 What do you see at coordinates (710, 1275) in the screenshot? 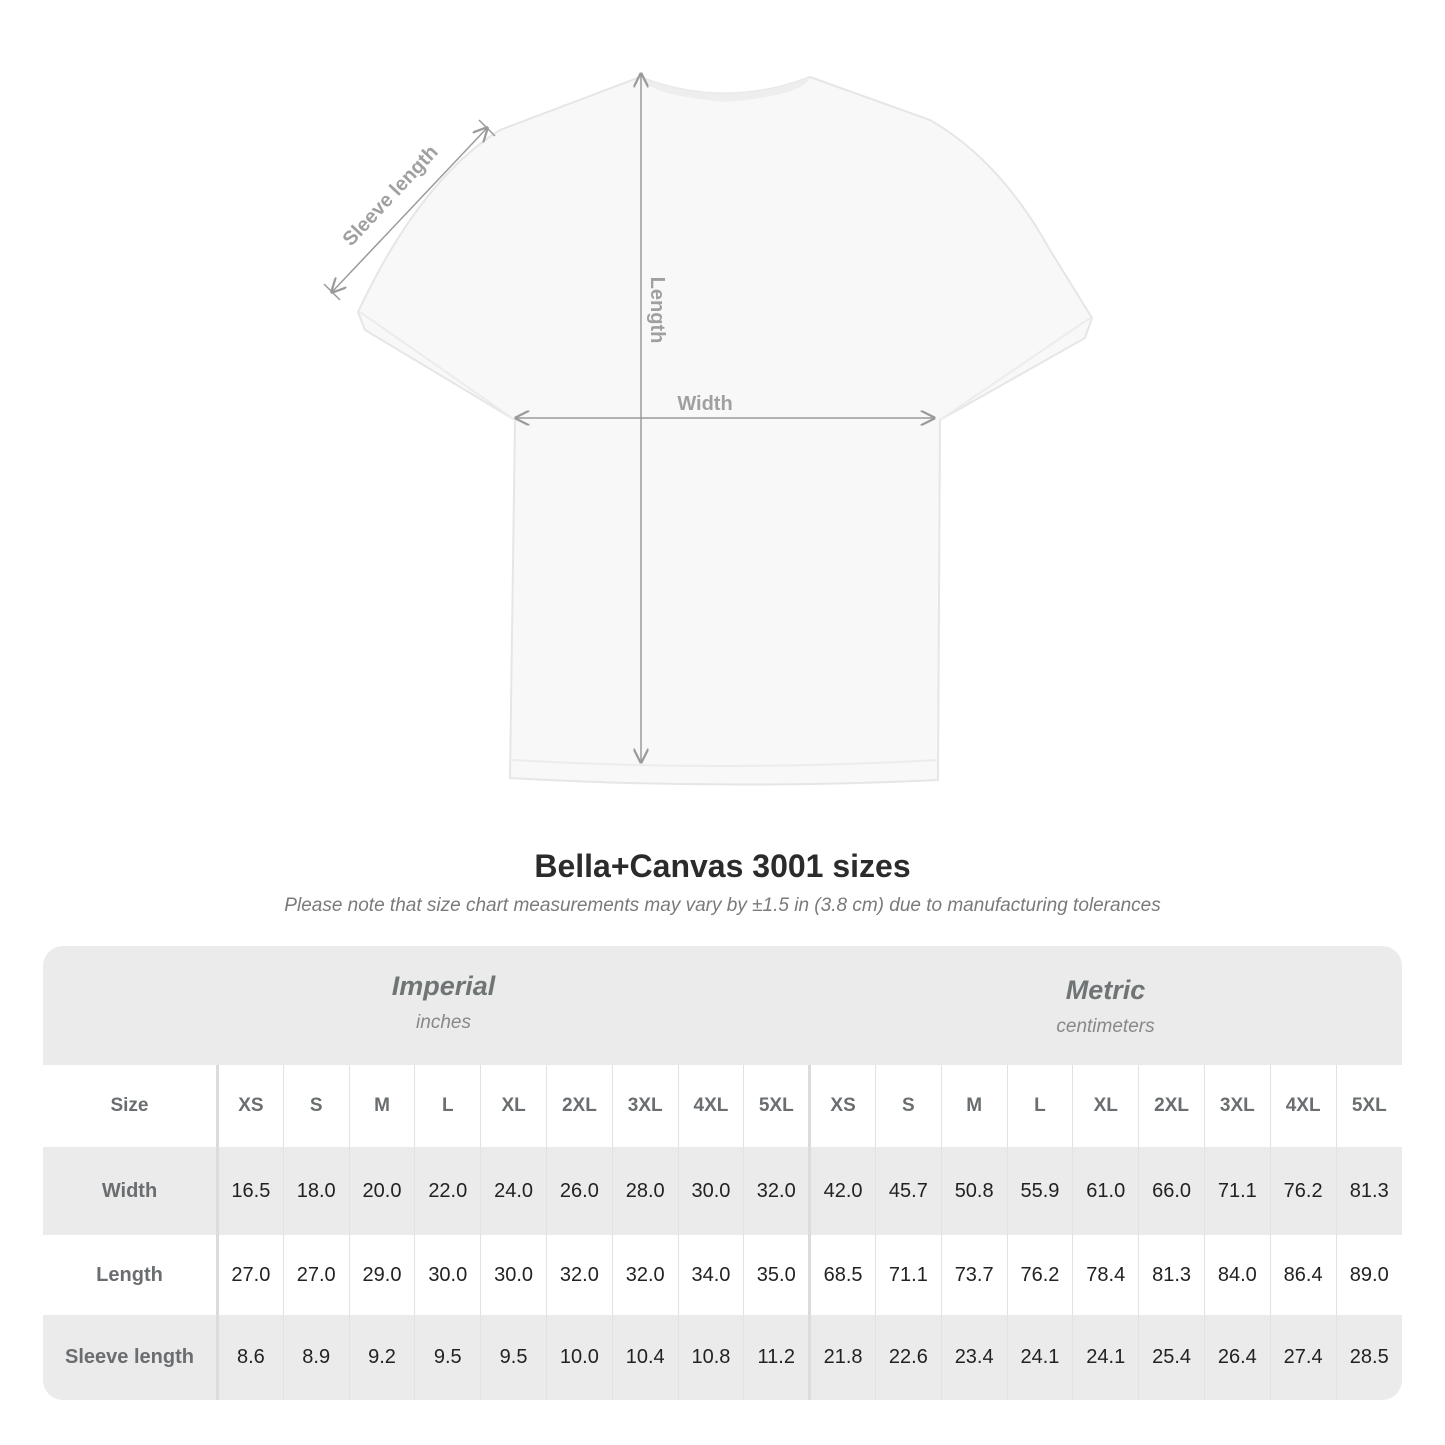
I see `value-cell: 34.0` at bounding box center [710, 1275].